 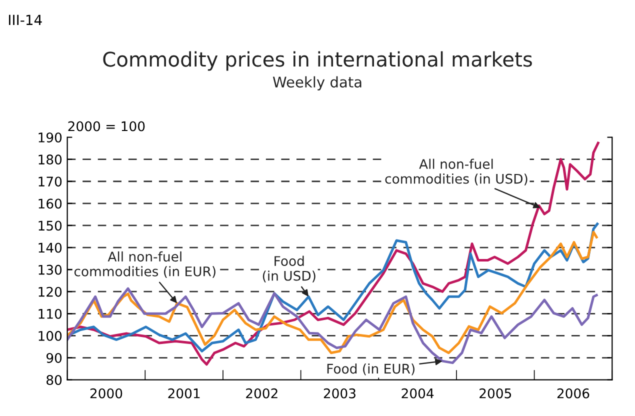 What do you see at coordinates (50, 335) in the screenshot?
I see `y-tick-label: 100` at bounding box center [50, 335].